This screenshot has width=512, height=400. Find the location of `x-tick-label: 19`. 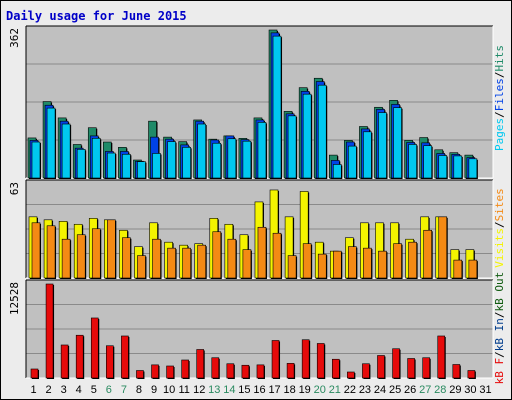

x-tick-label: 19 is located at coordinates (305, 390).